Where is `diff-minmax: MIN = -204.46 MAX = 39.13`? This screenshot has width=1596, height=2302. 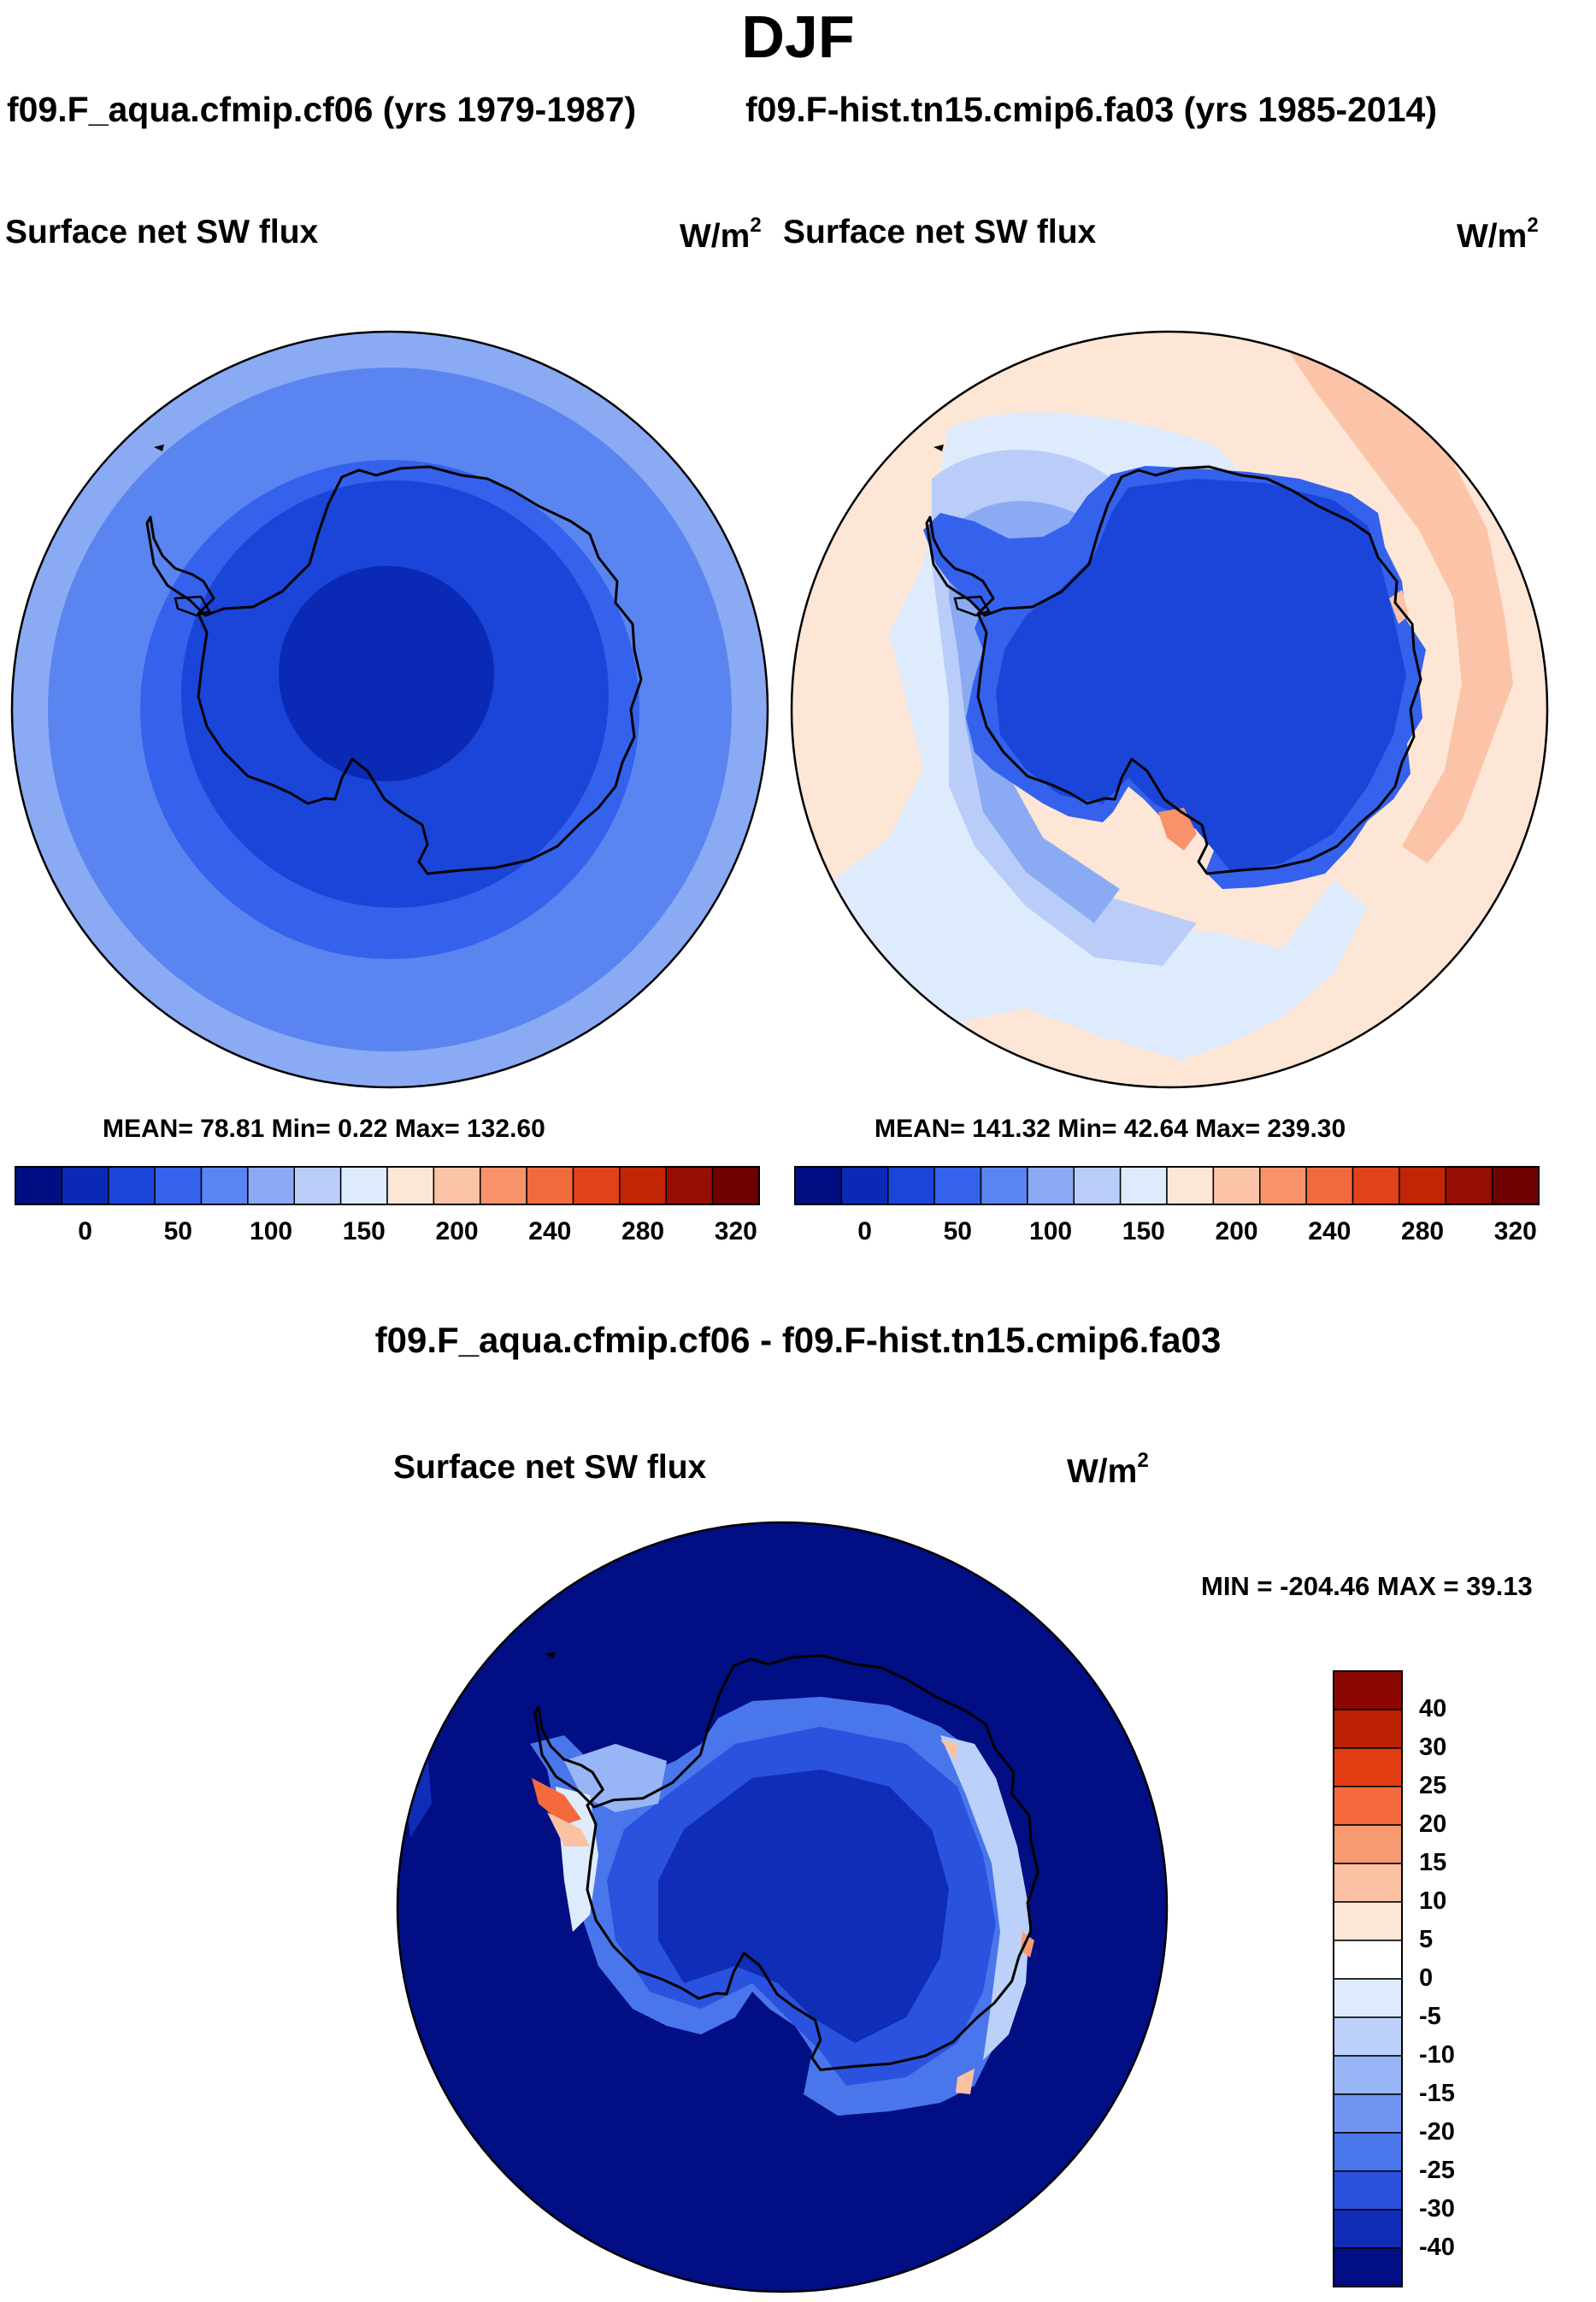
diff-minmax: MIN = -204.46 MAX = 39.13 is located at coordinates (1367, 1586).